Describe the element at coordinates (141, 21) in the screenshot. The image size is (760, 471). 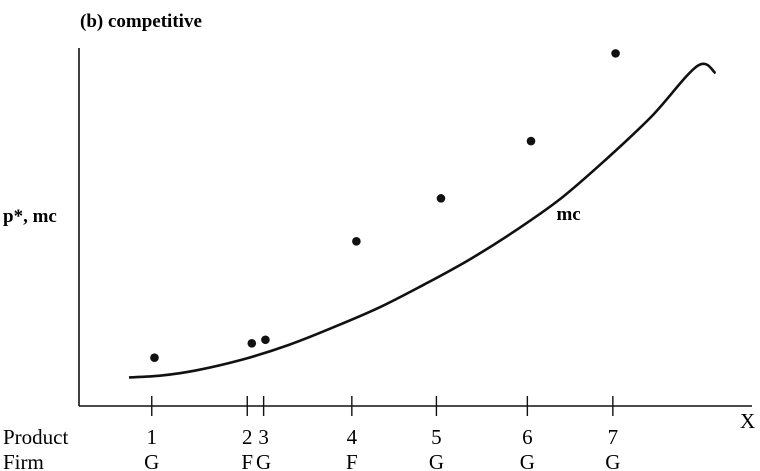
I see `chart-title: (b) competitive` at that location.